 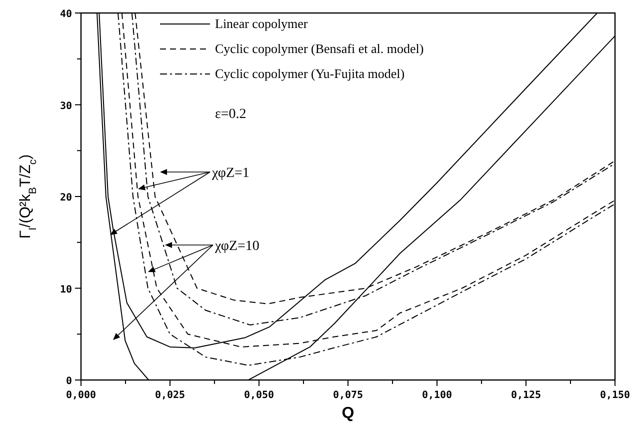 What do you see at coordinates (348, 395) in the screenshot?
I see `x-tick-label: 0,075` at bounding box center [348, 395].